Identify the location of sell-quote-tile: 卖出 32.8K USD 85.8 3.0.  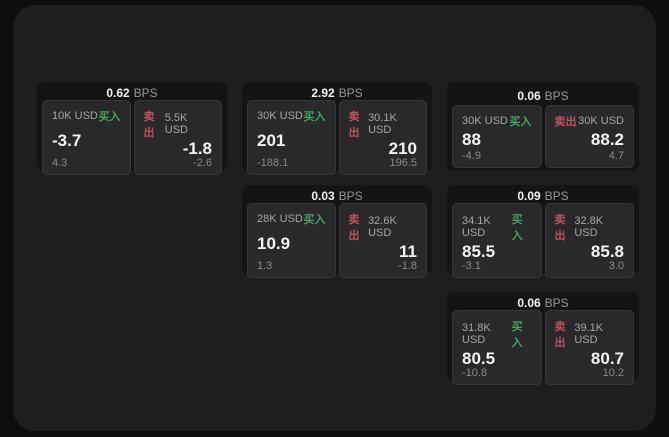
(589, 240).